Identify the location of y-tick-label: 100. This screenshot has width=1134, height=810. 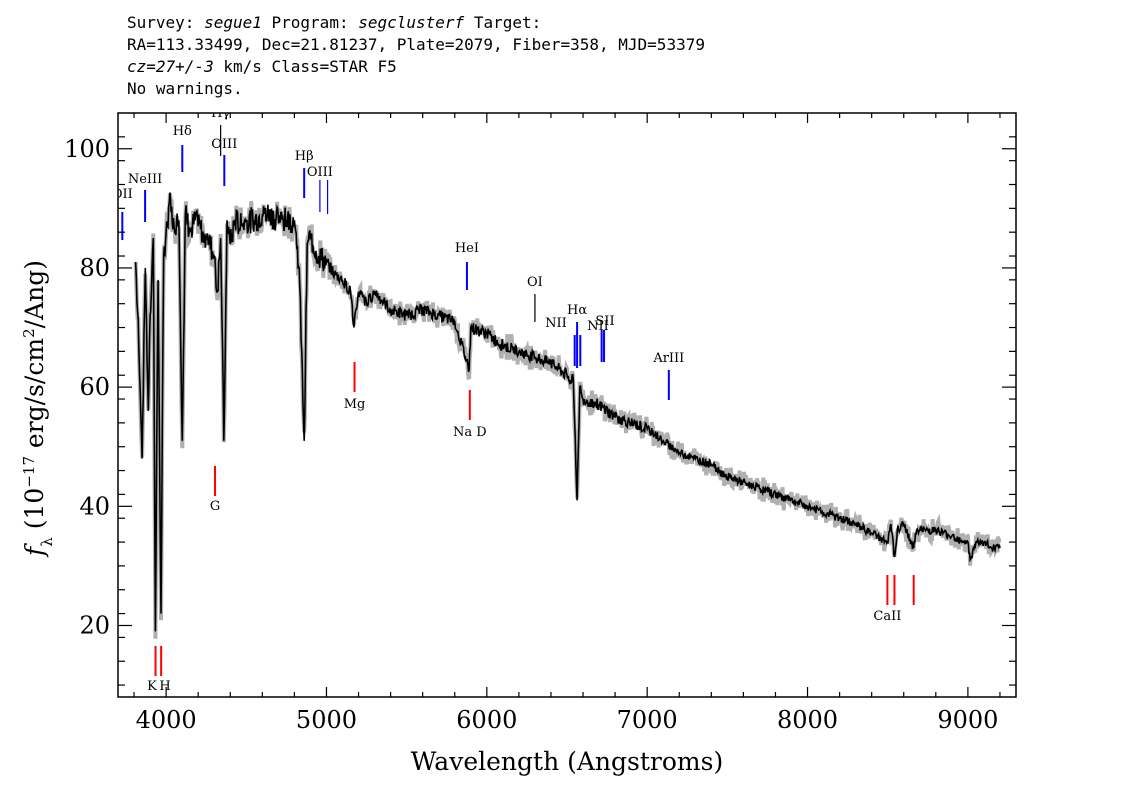
(87, 149).